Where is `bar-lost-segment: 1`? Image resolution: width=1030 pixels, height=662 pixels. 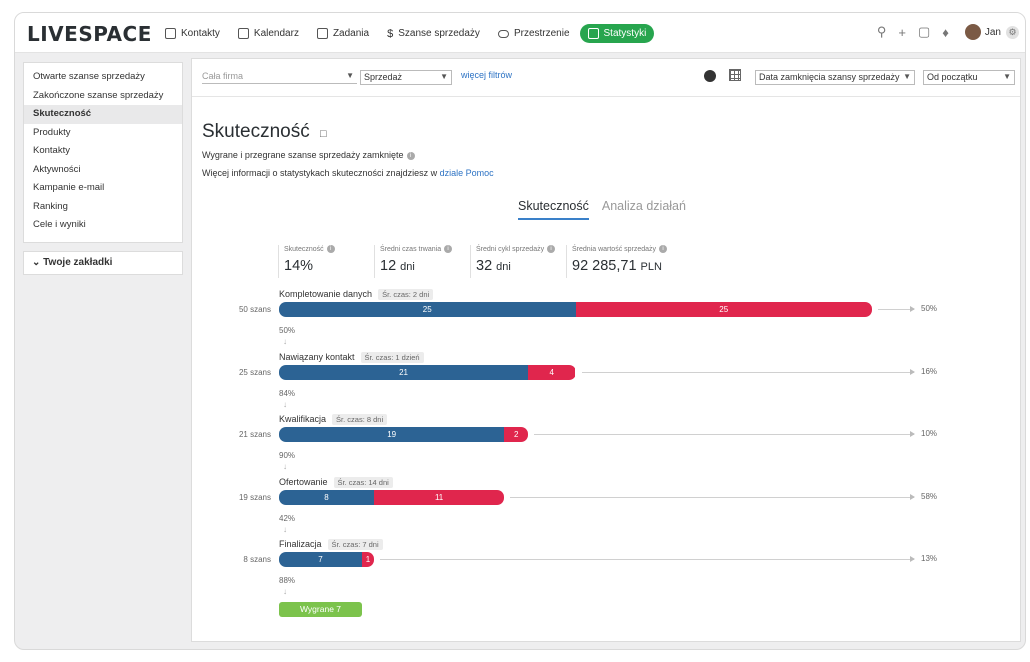
bar-lost-segment: 1 is located at coordinates (368, 559).